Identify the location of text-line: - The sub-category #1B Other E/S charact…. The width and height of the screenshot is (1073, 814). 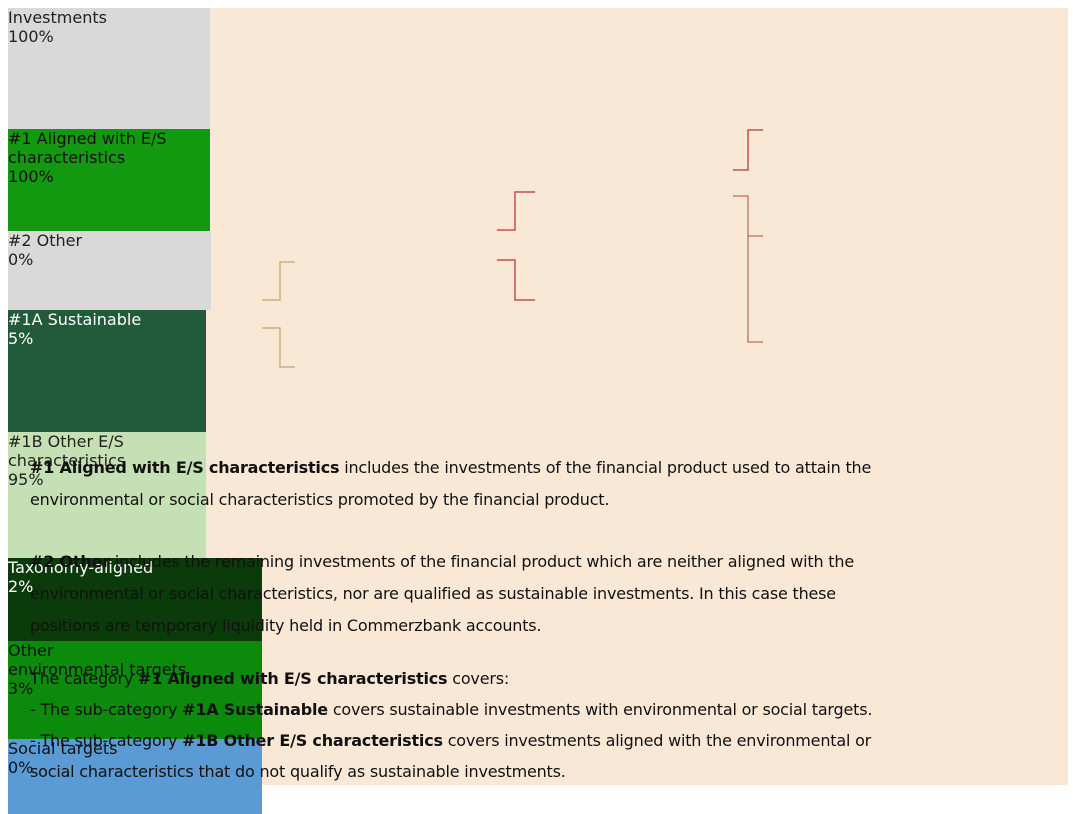
(450, 740).